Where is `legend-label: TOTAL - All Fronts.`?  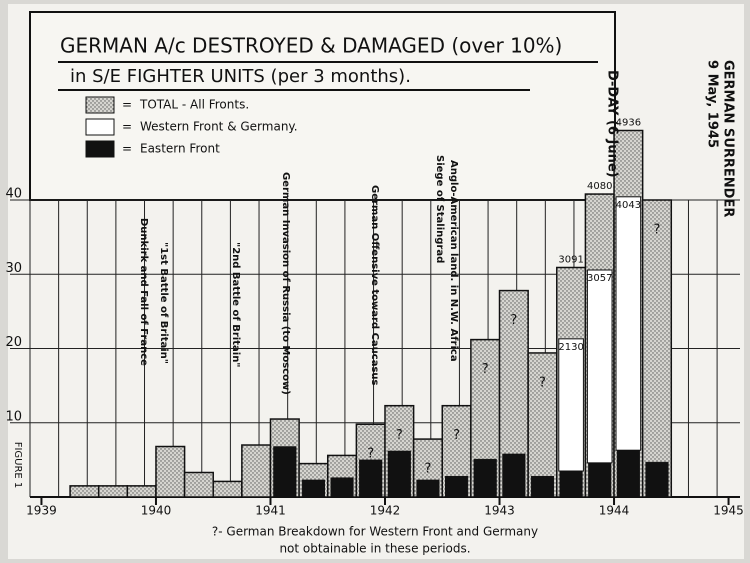 legend-label: TOTAL - All Fronts. is located at coordinates (194, 105).